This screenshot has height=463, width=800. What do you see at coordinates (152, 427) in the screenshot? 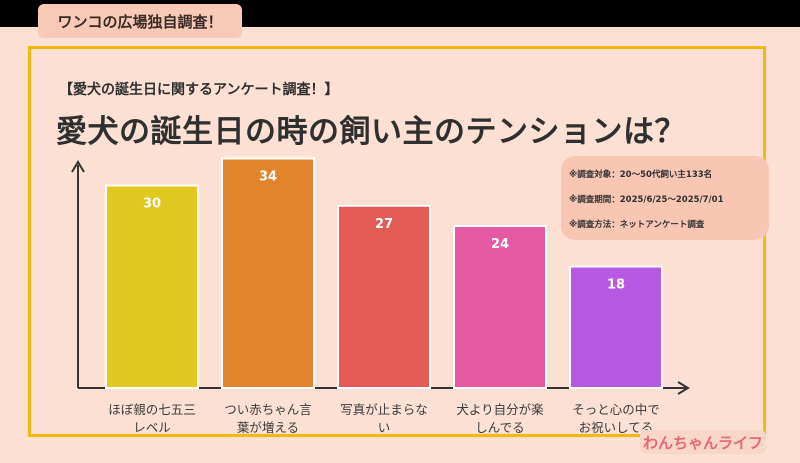
I see `category-label: レベル` at bounding box center [152, 427].